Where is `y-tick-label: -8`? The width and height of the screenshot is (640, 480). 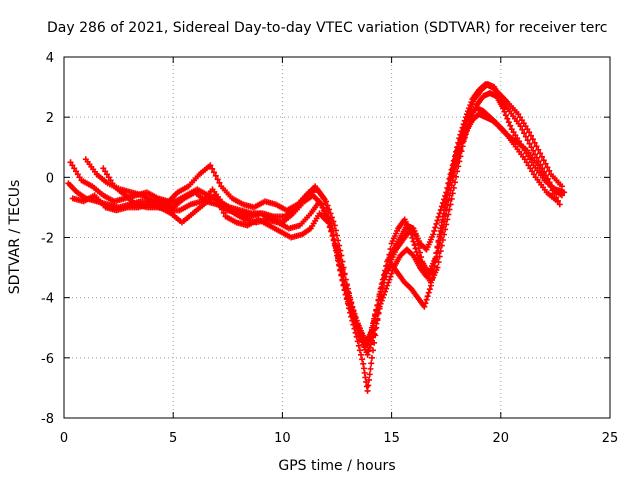
y-tick-label: -8 is located at coordinates (47, 419).